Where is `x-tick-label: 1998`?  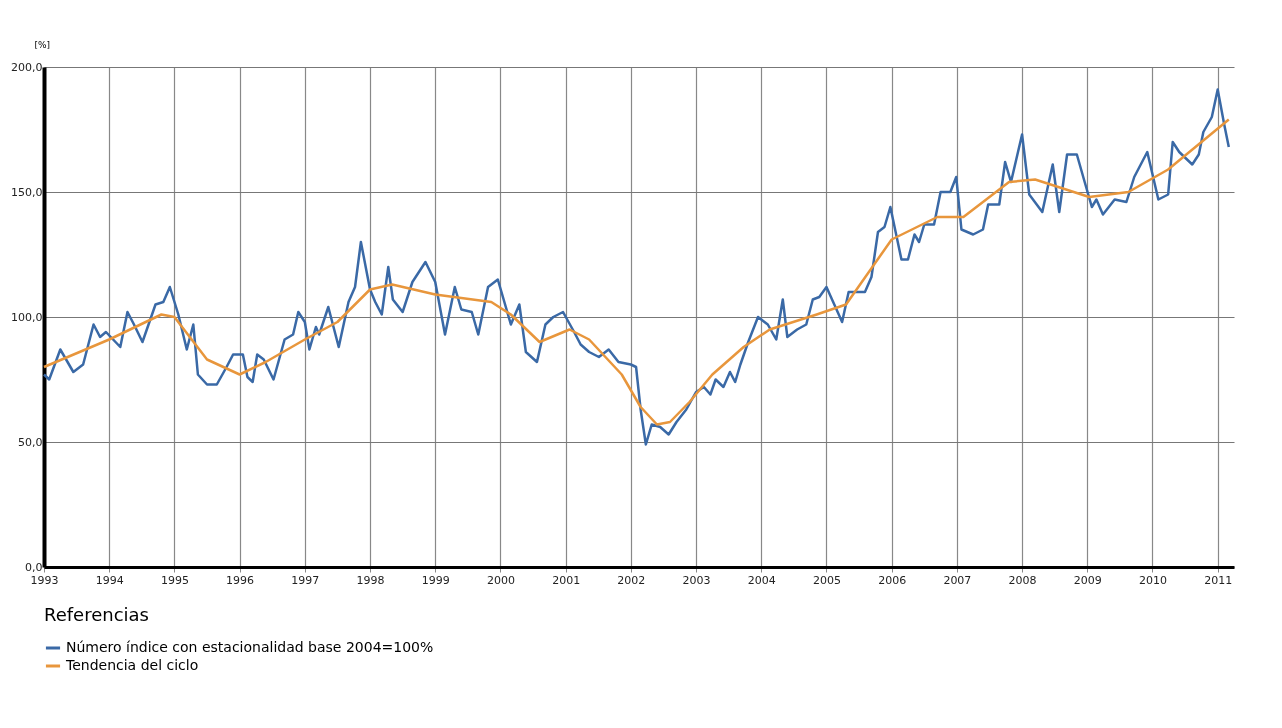
x-tick-label: 1998 is located at coordinates (370, 580).